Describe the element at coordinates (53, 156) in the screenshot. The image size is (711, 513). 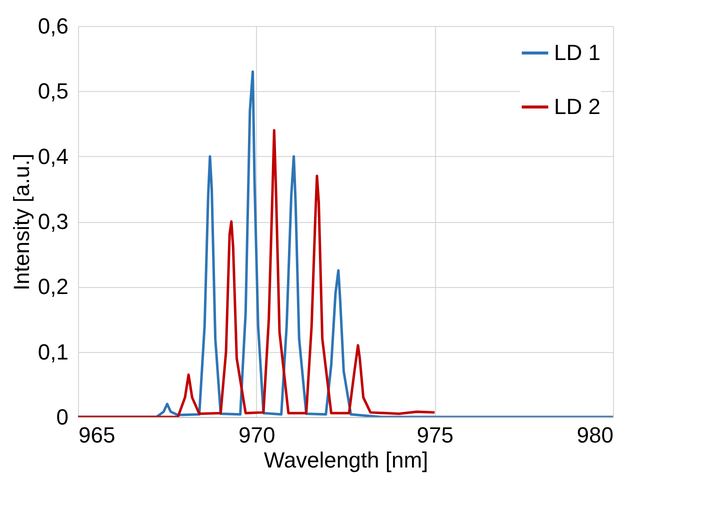
I see `y-tick-label: 0,4` at that location.